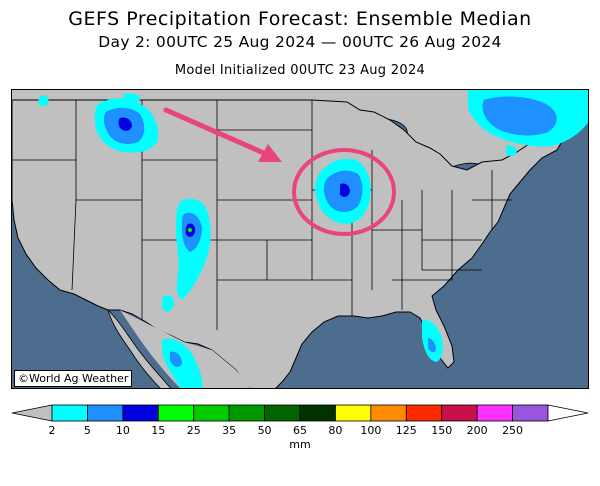 The width and height of the screenshot is (600, 486). What do you see at coordinates (371, 430) in the screenshot?
I see `colorbar-tick-label: 100` at bounding box center [371, 430].